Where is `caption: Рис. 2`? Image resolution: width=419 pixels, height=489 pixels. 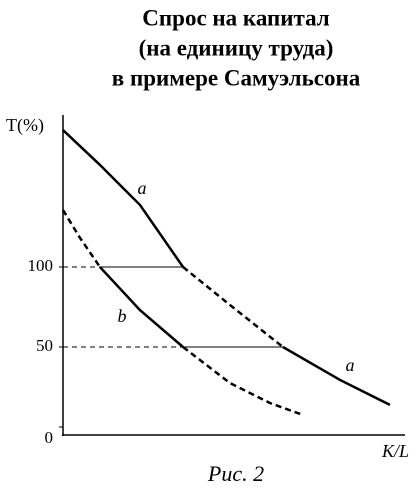
caption: Рис. 2 is located at coordinates (235, 473).